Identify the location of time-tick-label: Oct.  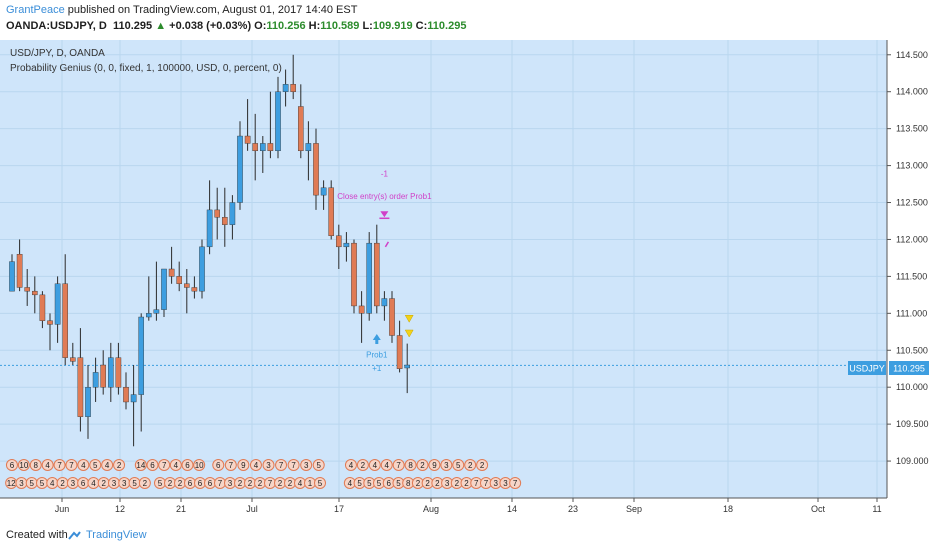
(818, 509).